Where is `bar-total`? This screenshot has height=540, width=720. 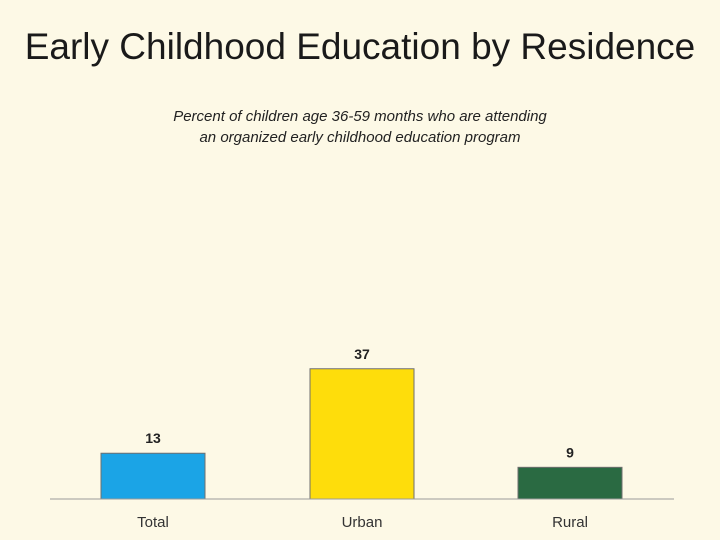 bar-total is located at coordinates (153, 476).